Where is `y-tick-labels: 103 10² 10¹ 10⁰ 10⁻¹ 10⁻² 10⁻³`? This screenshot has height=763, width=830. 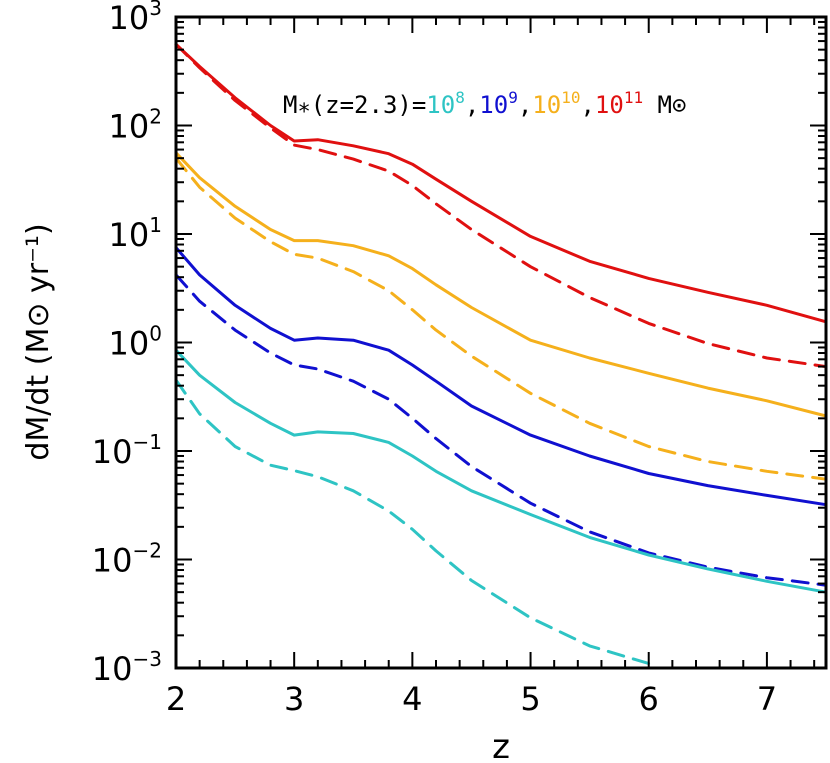 y-tick-labels: 103 10² 10¹ 10⁰ 10⁻¹ 10⁻² 10⁻³ is located at coordinates (127, 344).